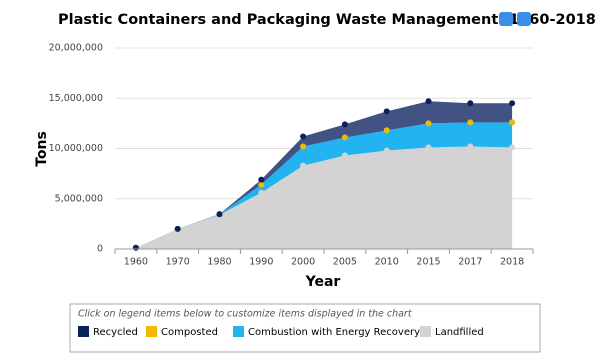  Describe the element at coordinates (459, 332) in the screenshot. I see `legend-label: Landfilled` at that location.